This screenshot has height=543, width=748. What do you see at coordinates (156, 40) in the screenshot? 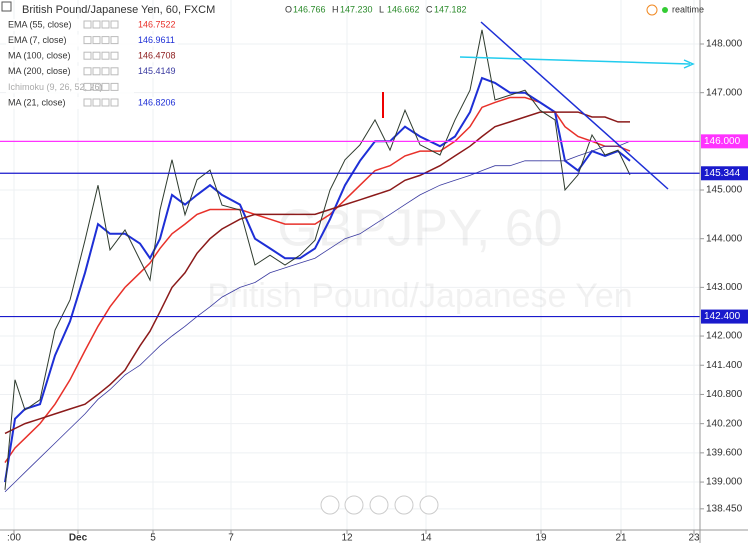
I see `legend-value: 146.9611` at bounding box center [156, 40].